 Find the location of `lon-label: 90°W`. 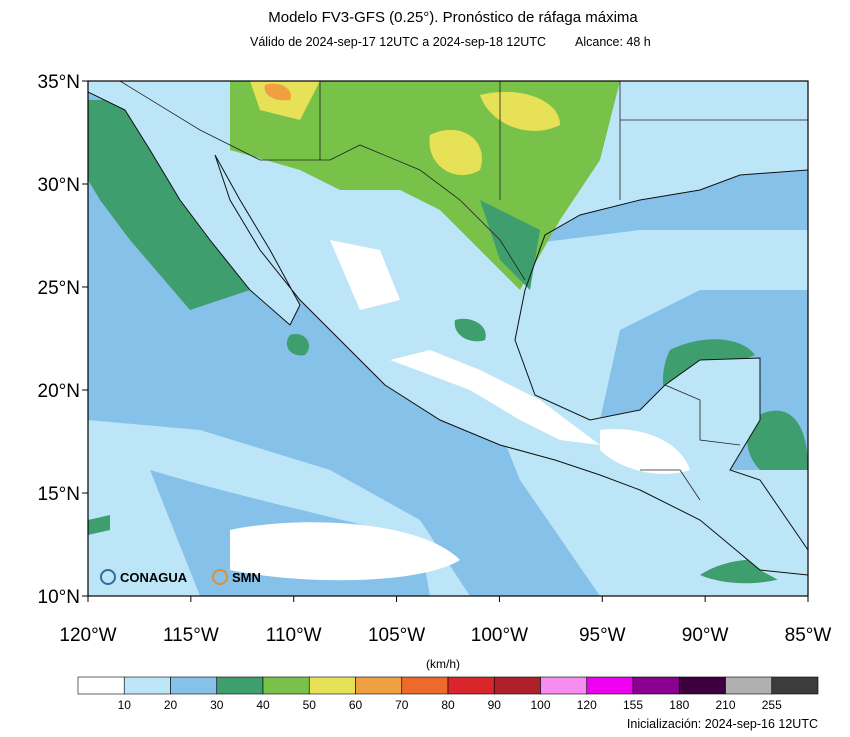

lon-label: 90°W is located at coordinates (705, 635).